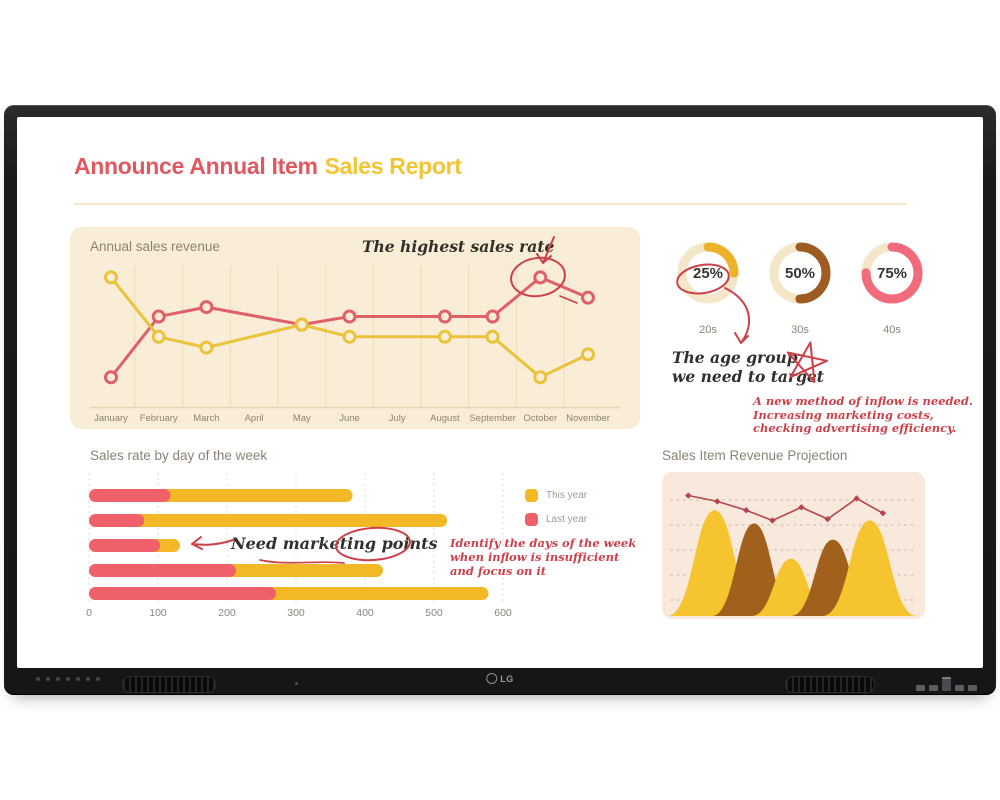 This screenshot has width=1000, height=800. Describe the element at coordinates (206, 418) in the screenshot. I see `svg-text: March` at that location.